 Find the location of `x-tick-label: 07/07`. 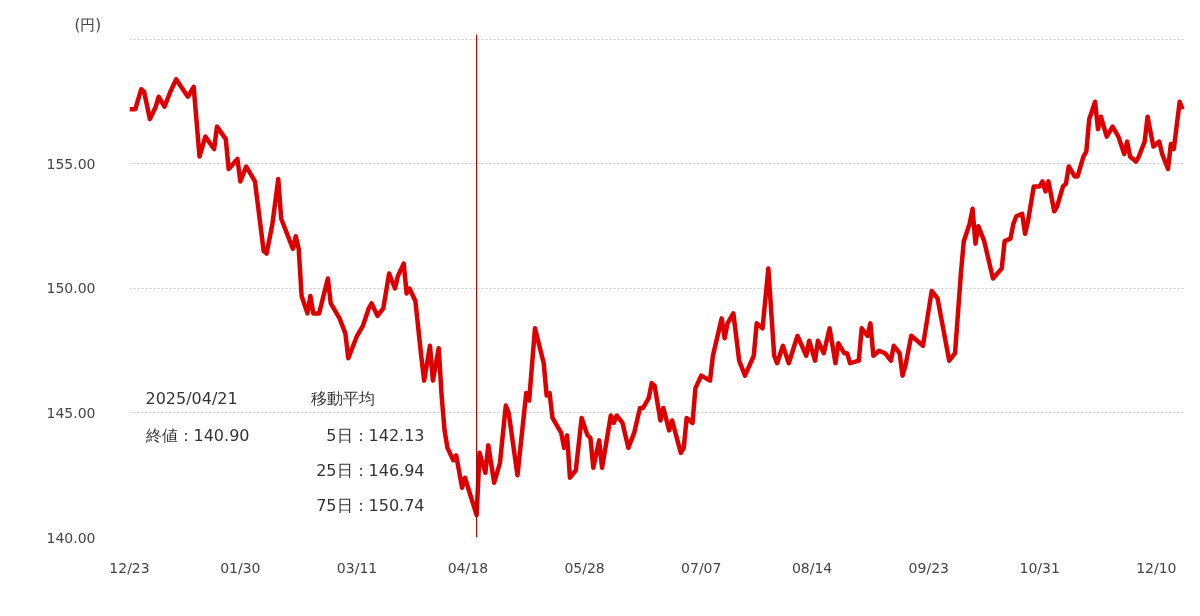

x-tick-label: 07/07 is located at coordinates (701, 567).